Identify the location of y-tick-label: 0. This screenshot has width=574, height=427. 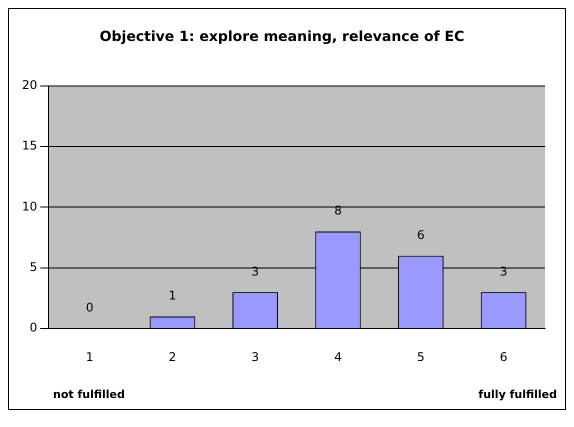
(34, 327).